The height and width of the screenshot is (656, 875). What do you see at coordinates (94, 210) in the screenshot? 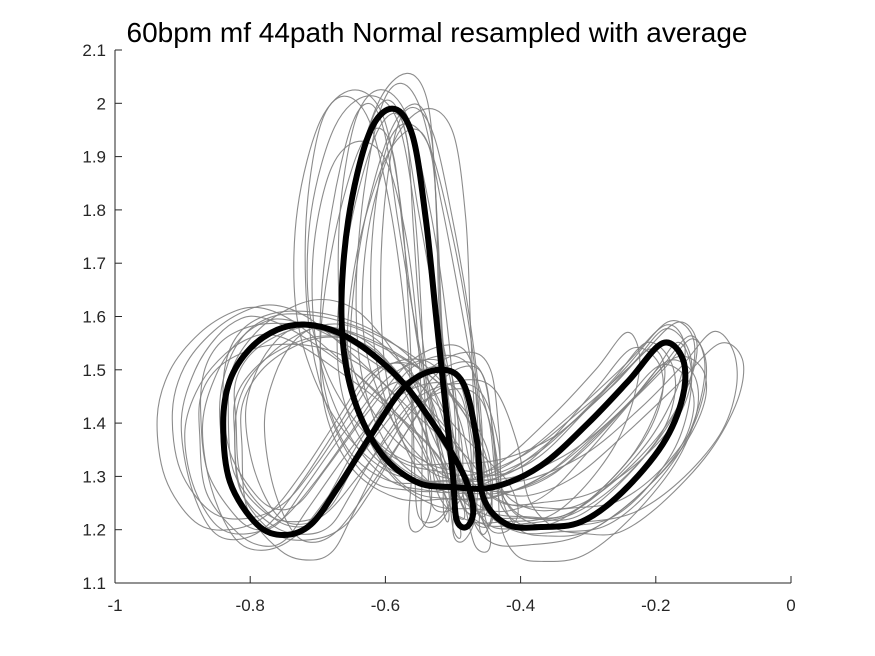
I see `y-tick-label: 1.8` at bounding box center [94, 210].